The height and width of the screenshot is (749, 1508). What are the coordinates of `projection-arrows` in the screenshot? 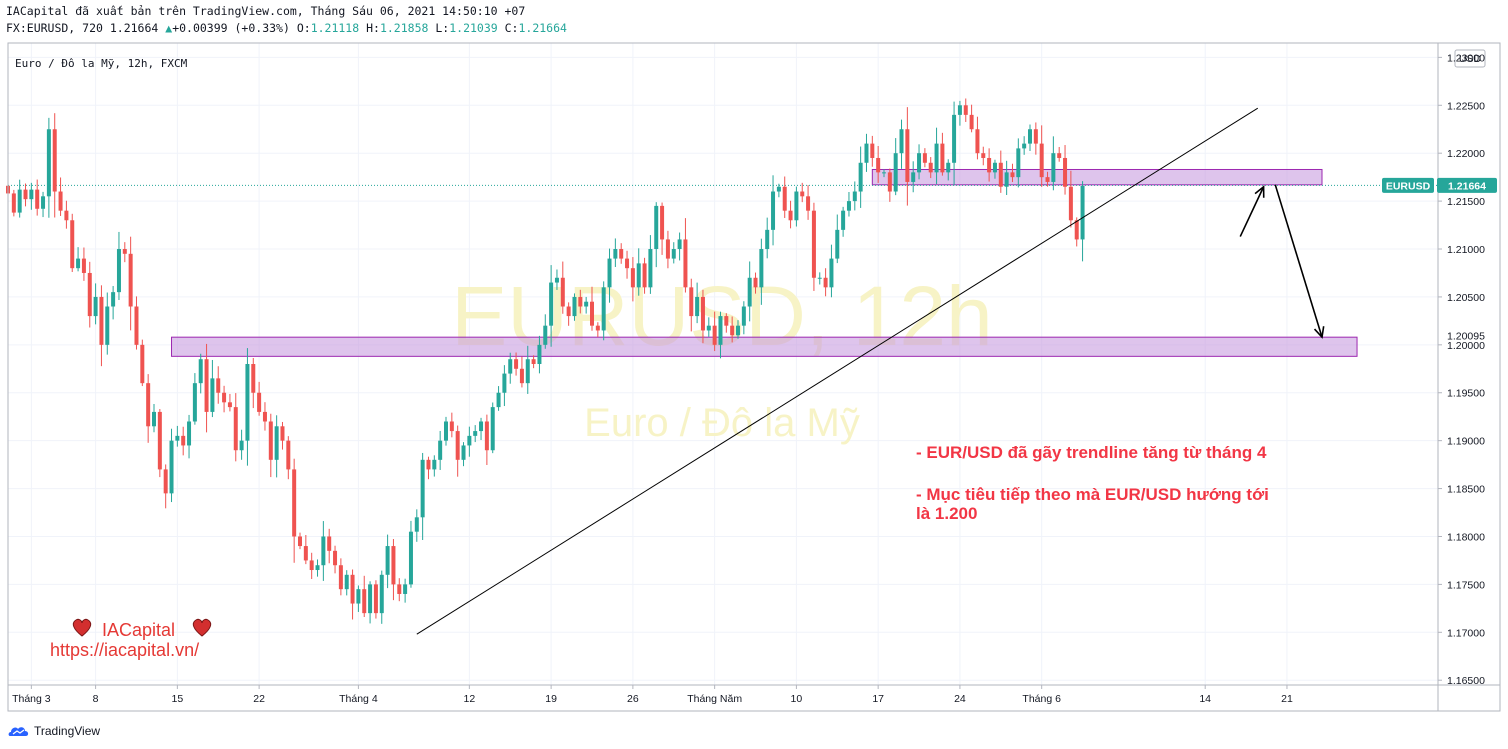 It's located at (1282, 261).